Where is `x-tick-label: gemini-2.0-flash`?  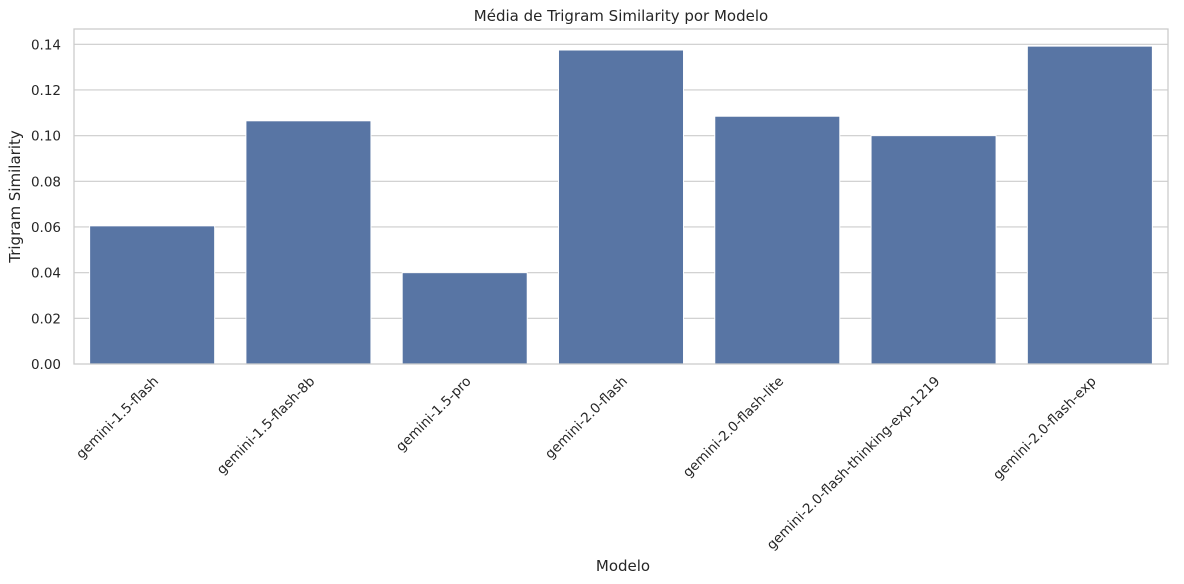 x-tick-label: gemini-2.0-flash is located at coordinates (586, 418).